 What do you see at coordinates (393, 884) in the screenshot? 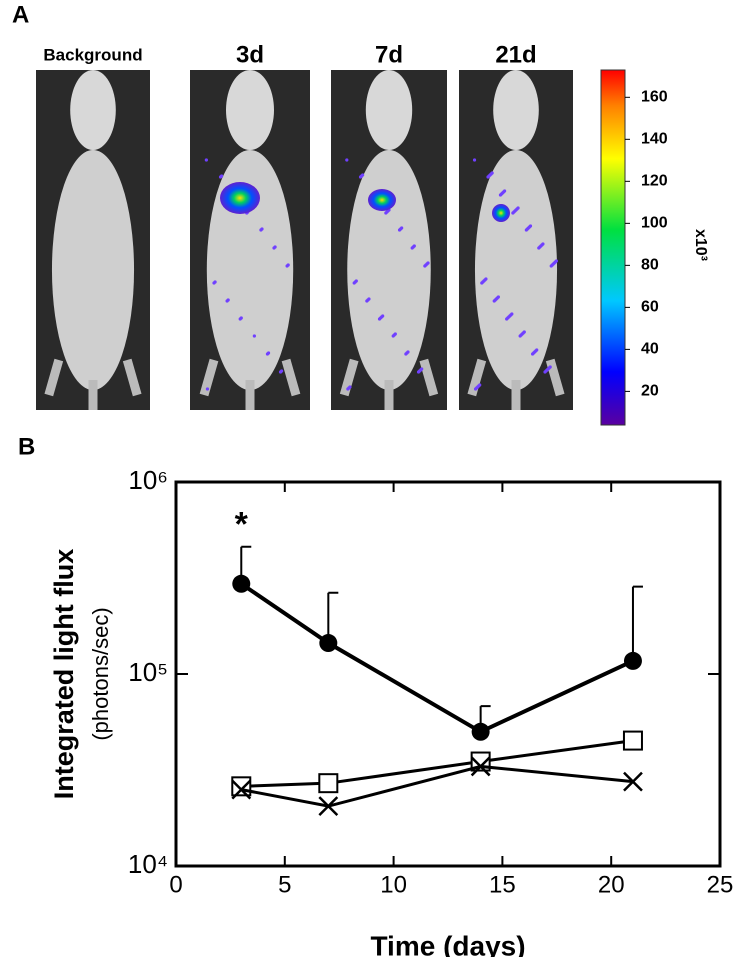
I see `x-tick-label: 10` at bounding box center [393, 884].